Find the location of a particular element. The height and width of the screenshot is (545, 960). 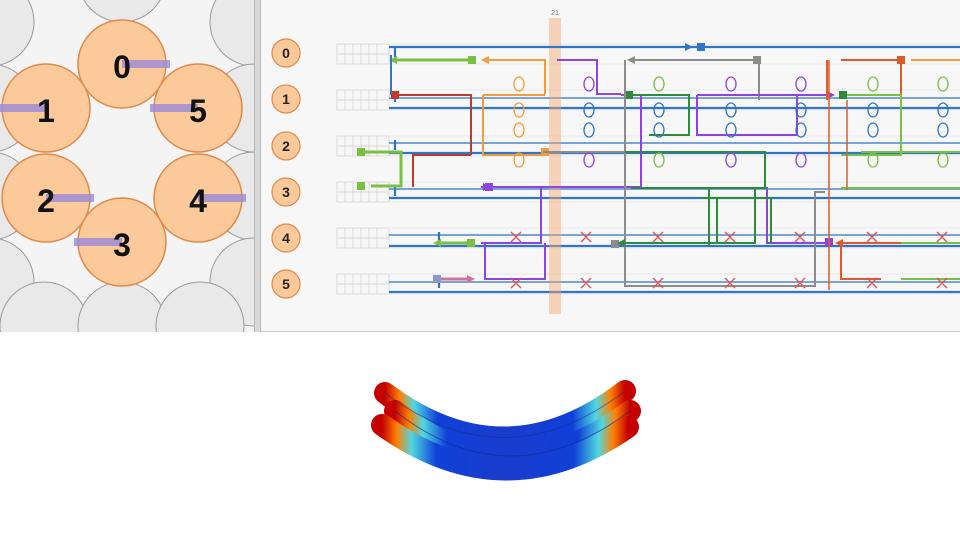

curved-bundle is located at coordinates (506, 430).